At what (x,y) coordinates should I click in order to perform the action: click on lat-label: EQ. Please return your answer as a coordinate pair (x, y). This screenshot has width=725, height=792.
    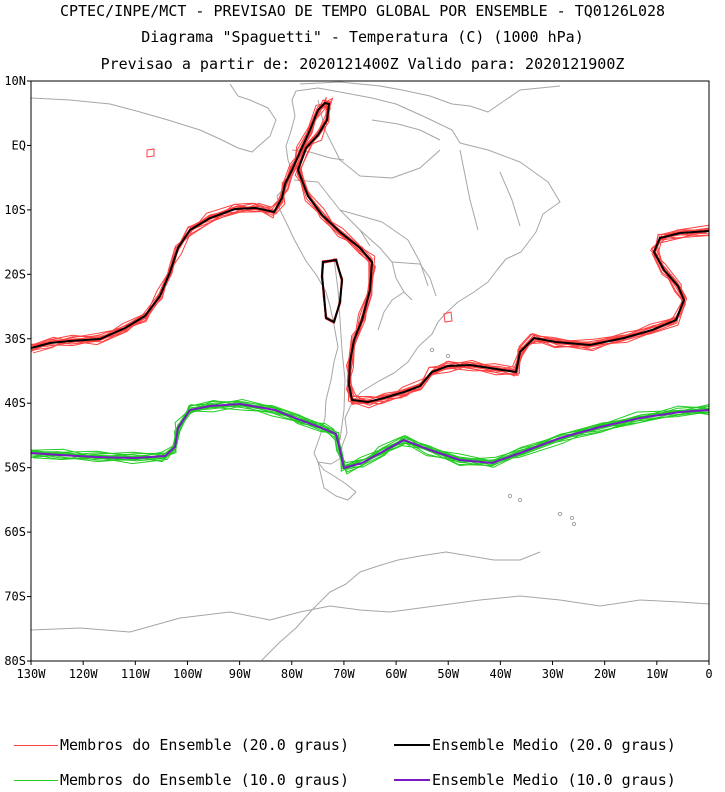
    Looking at the image, I should click on (19, 145).